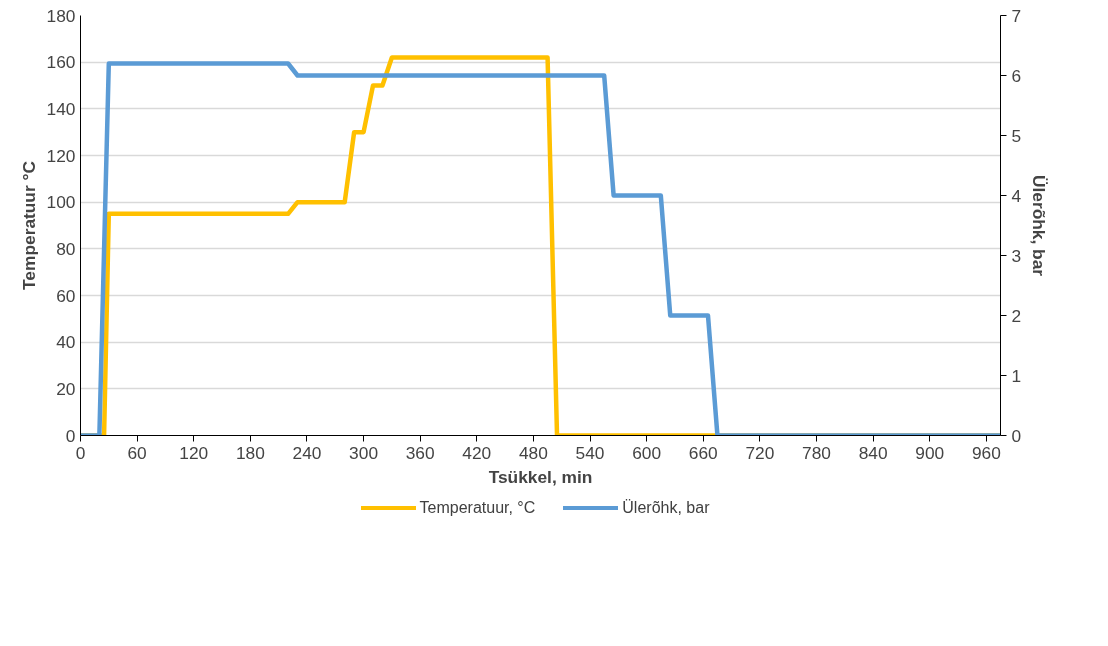  Describe the element at coordinates (61, 62) in the screenshot. I see `y-tick-label: 160` at that location.